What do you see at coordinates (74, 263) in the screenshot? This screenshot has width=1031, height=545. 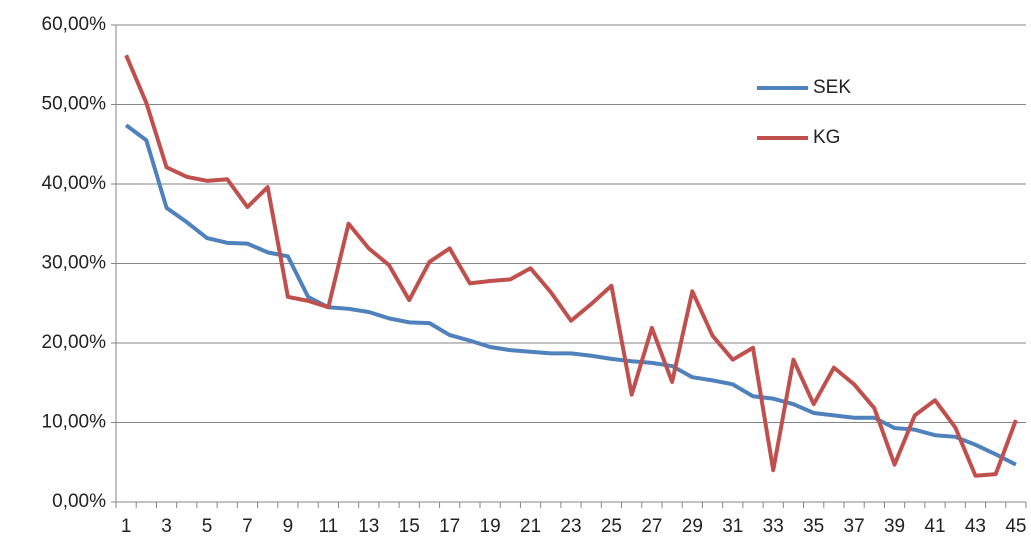 I see `y-tick-label: 30,00%` at bounding box center [74, 263].